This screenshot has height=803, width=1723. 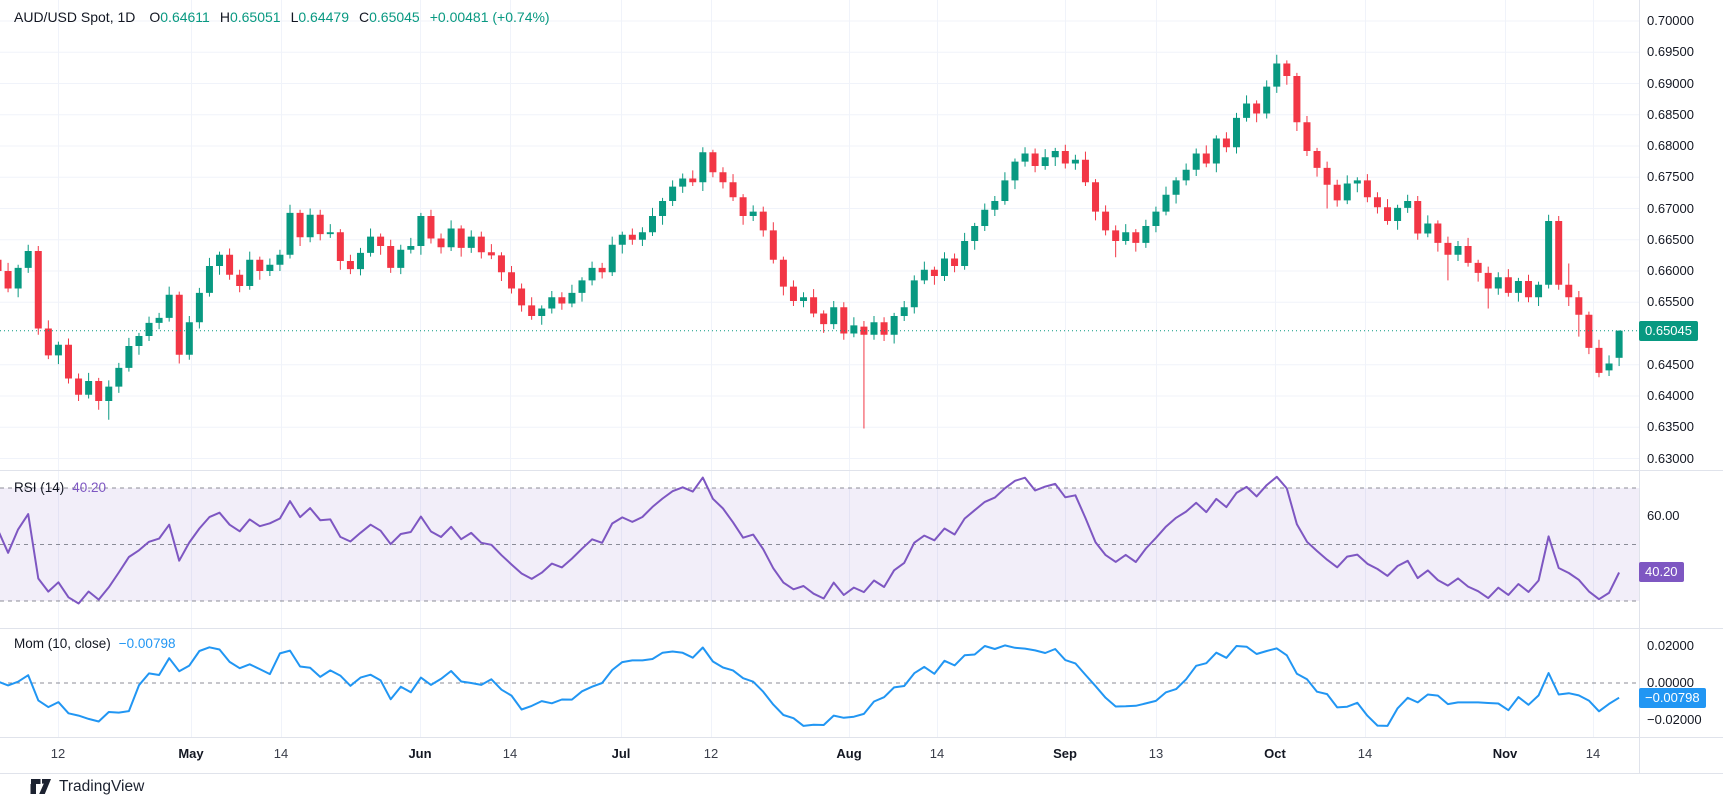 I want to click on open-label: O, so click(x=155, y=17).